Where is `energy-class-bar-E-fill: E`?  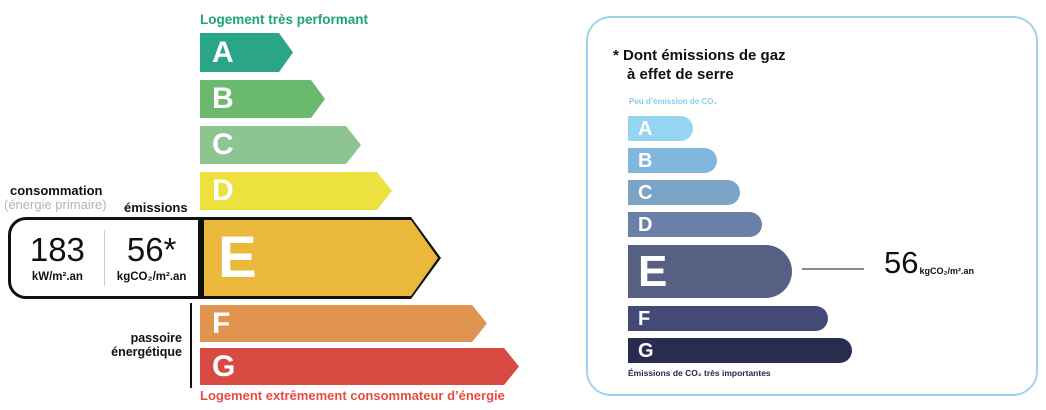
energy-class-bar-E-fill: E is located at coordinates (321, 258).